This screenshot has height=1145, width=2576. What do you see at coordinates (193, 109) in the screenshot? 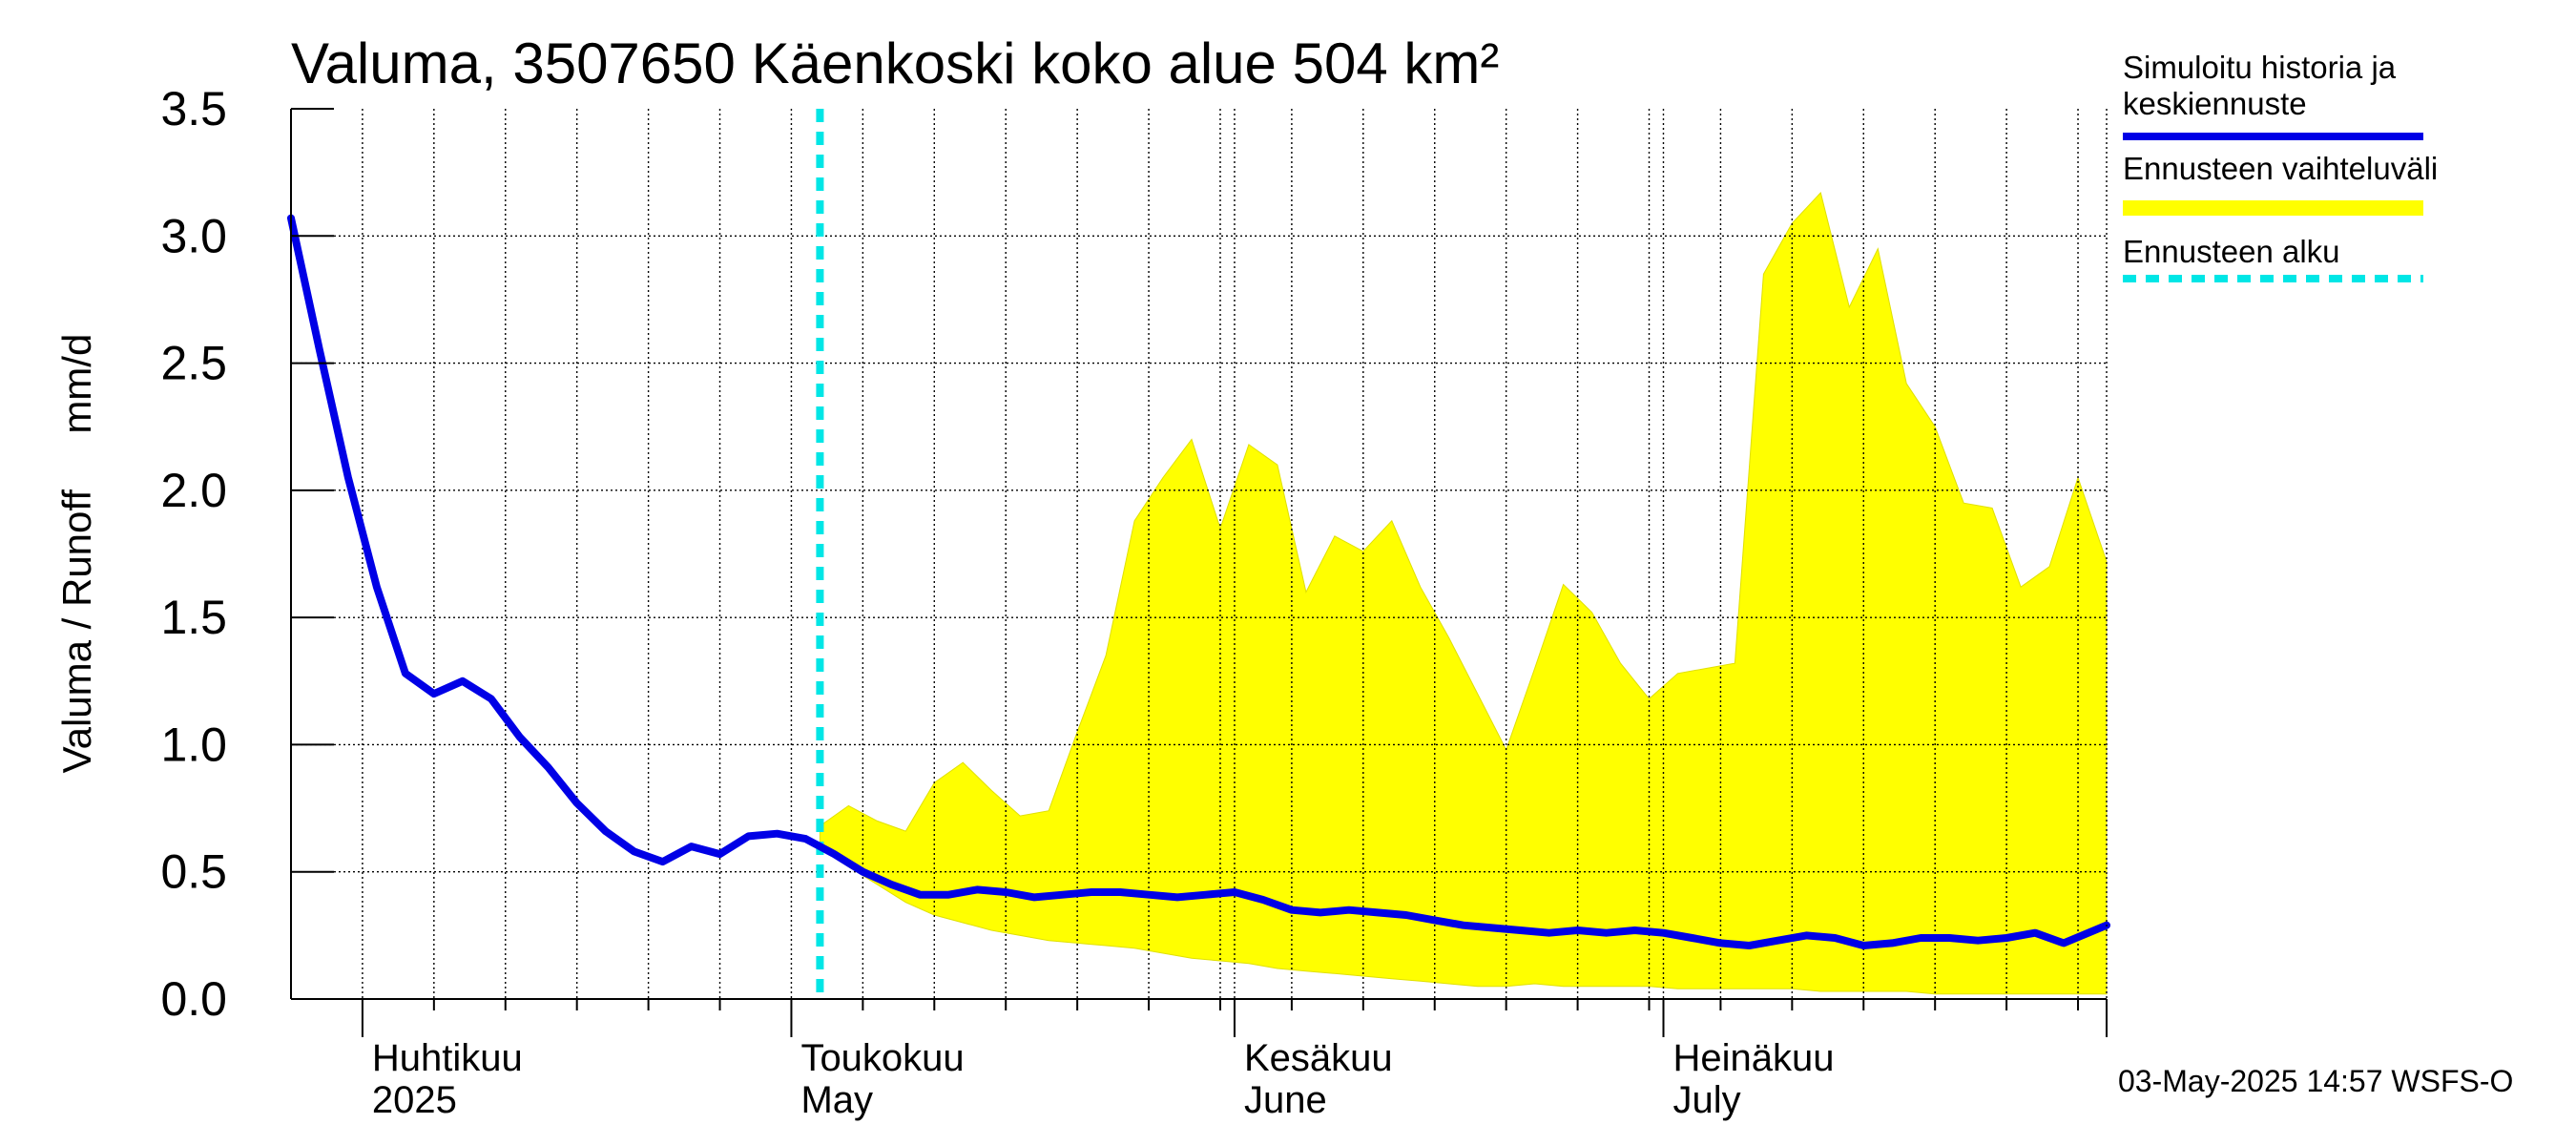
I see `y-tick-label: 3.5` at bounding box center [193, 109].